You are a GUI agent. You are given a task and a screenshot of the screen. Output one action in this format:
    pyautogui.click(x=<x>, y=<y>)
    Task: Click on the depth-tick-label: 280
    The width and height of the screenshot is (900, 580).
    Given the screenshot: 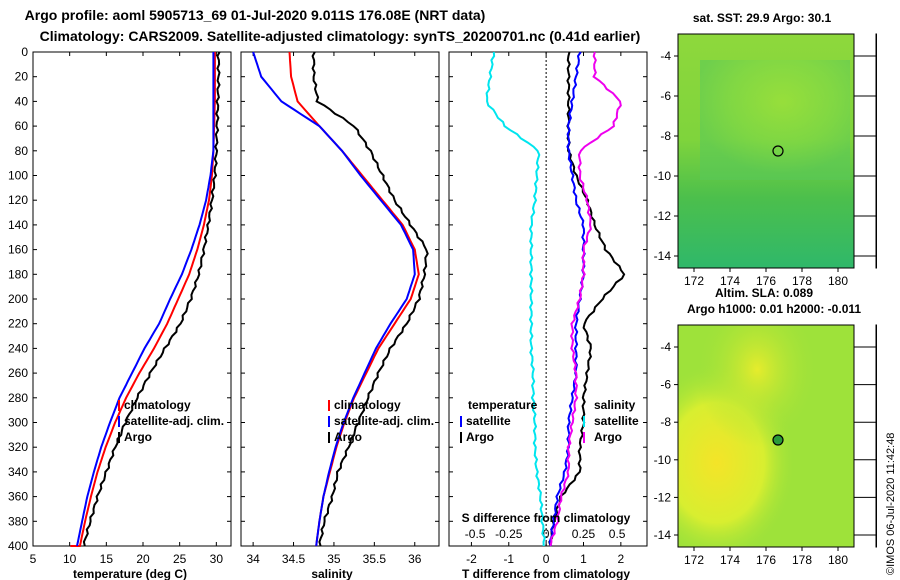 What is the action you would take?
    pyautogui.click(x=18, y=398)
    